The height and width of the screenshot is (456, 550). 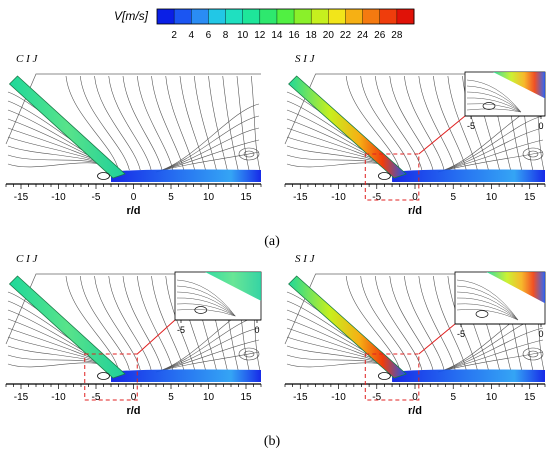 What do you see at coordinates (201, 310) in the screenshot?
I see `inset-vortex` at bounding box center [201, 310].